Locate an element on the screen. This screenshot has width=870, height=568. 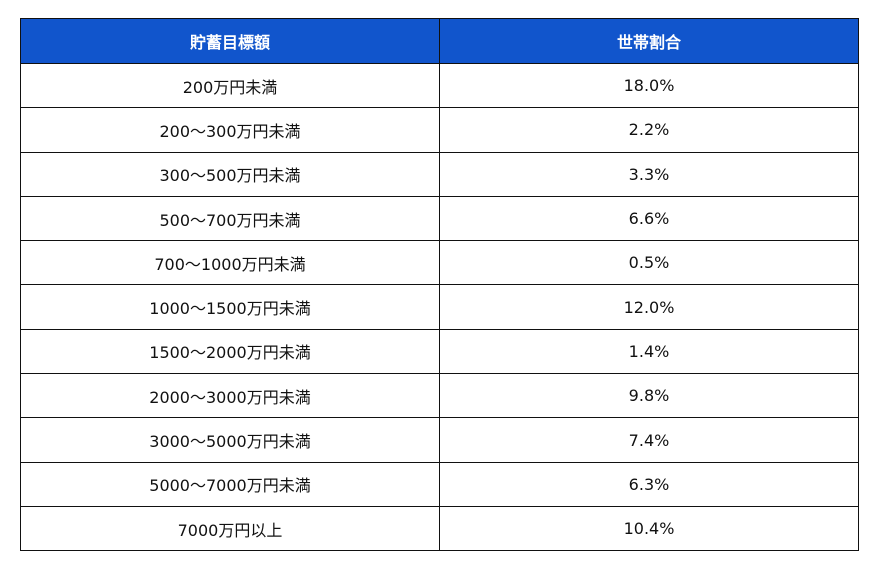
table-row: 1500～2000万円未満 1.4% is located at coordinates (439, 351).